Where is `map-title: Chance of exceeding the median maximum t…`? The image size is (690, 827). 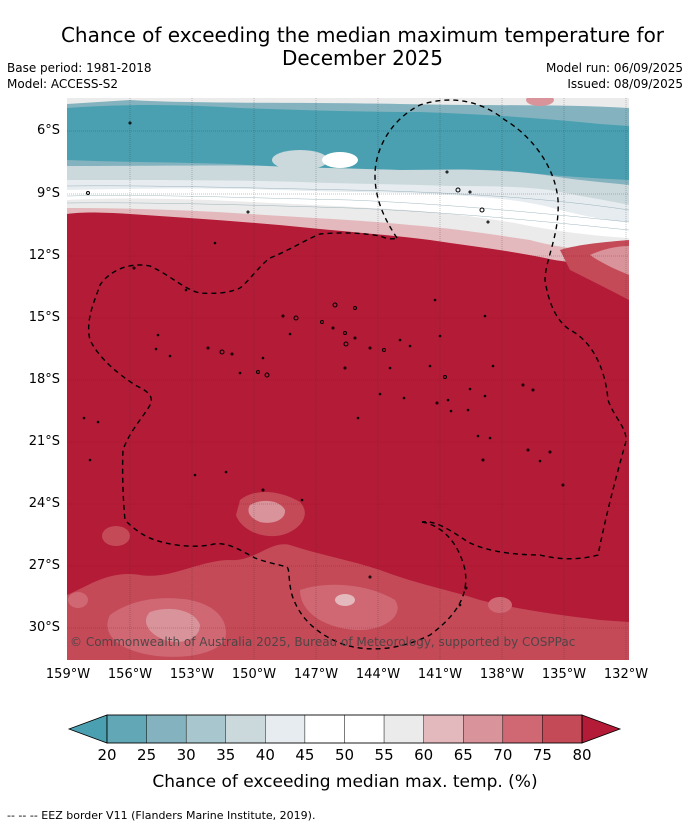 map-title: Chance of exceeding the median maximum t… is located at coordinates (362, 47).